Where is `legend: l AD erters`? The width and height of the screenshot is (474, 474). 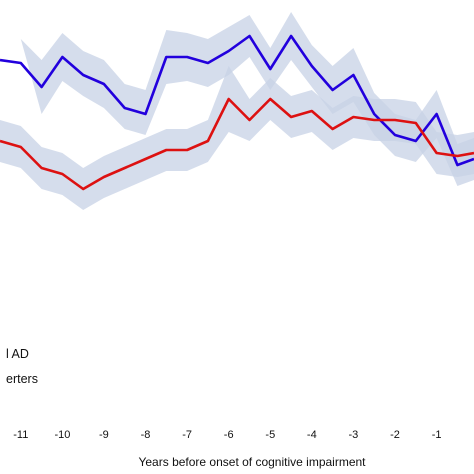
legend: l AD erters is located at coordinates (22, 366).